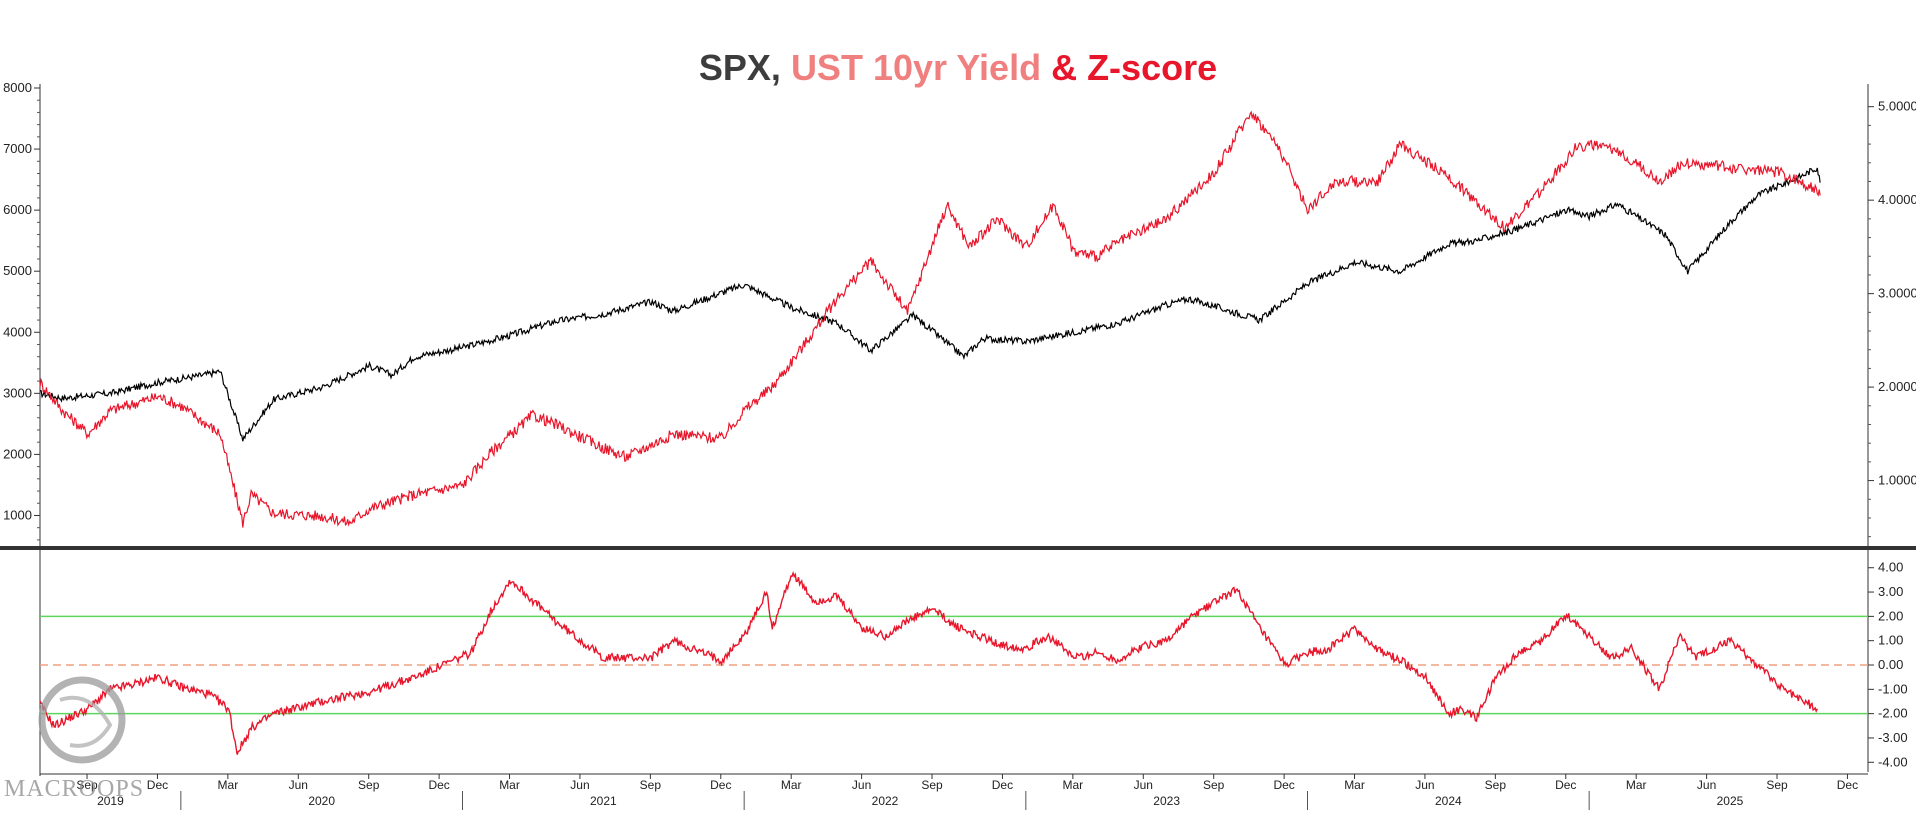  I want to click on left-tick-label: 7000, so click(17, 148).